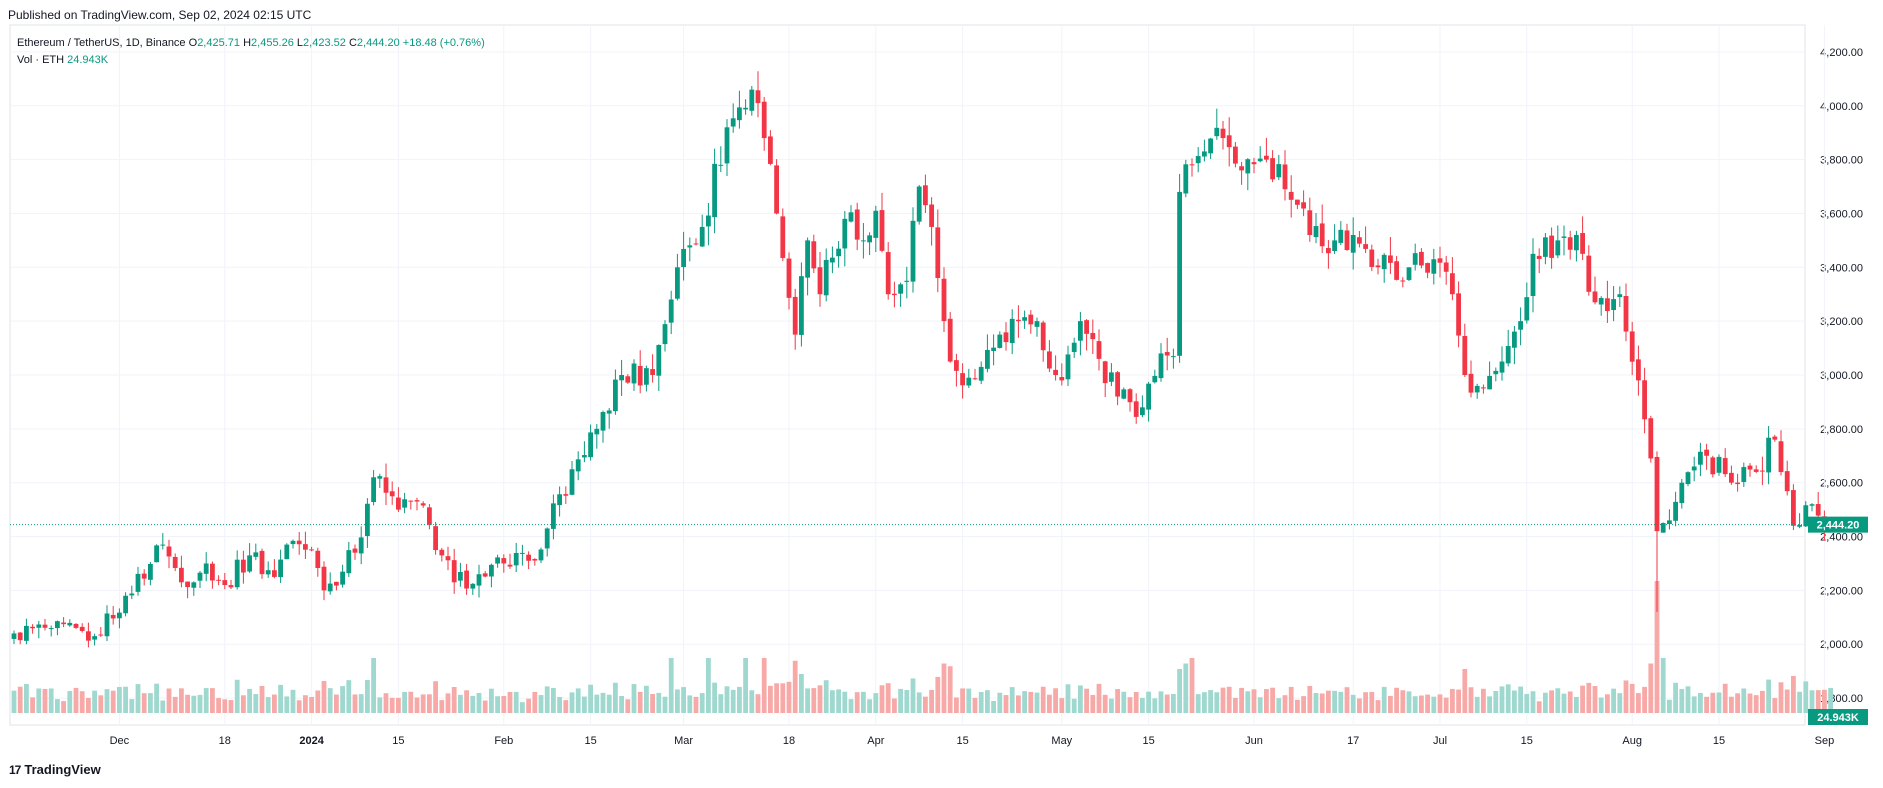  What do you see at coordinates (55, 769) in the screenshot?
I see `tradingview-footer: 17 TradingView` at bounding box center [55, 769].